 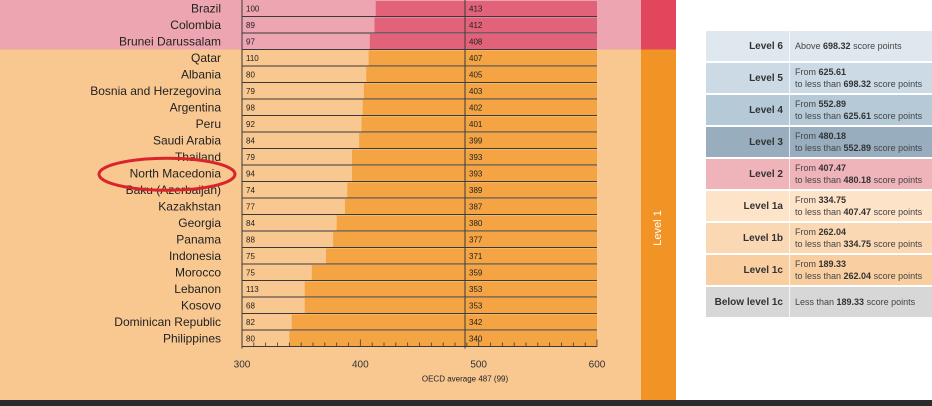 What do you see at coordinates (766, 174) in the screenshot?
I see `legend-level-label: Level 2` at bounding box center [766, 174].